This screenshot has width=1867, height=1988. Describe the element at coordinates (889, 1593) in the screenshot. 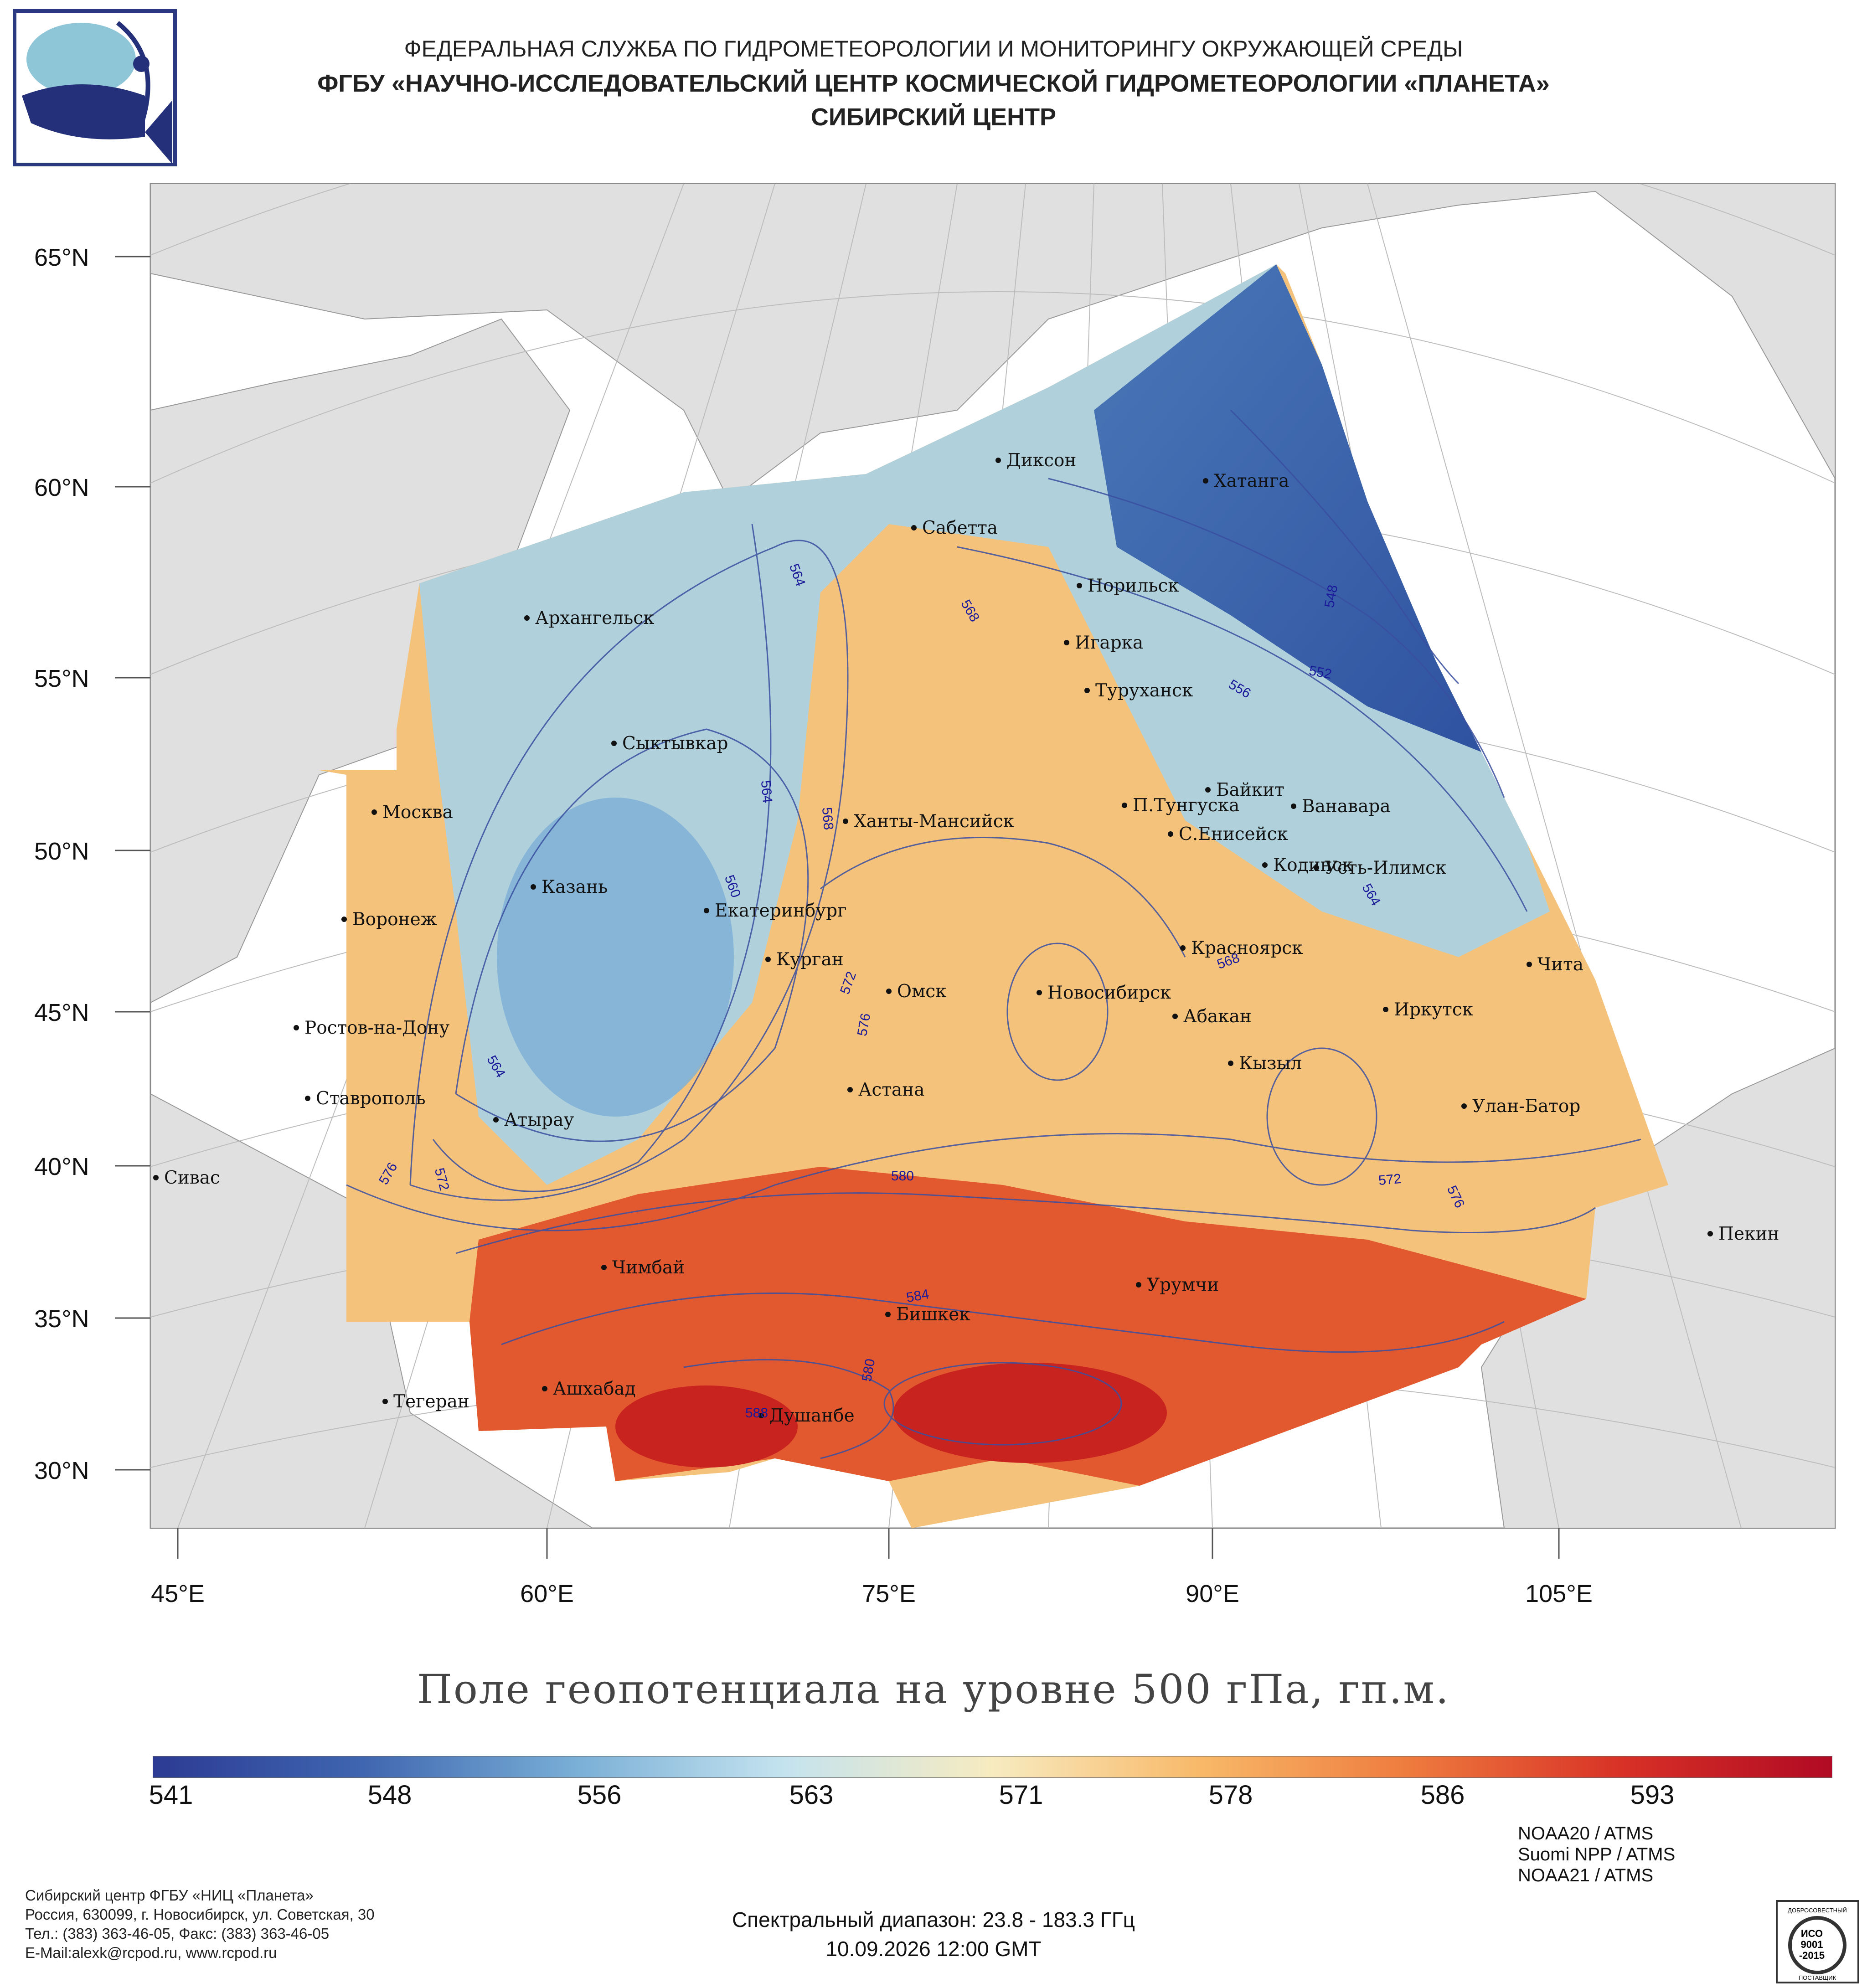

I see `lon-label-75: 75°E` at that location.